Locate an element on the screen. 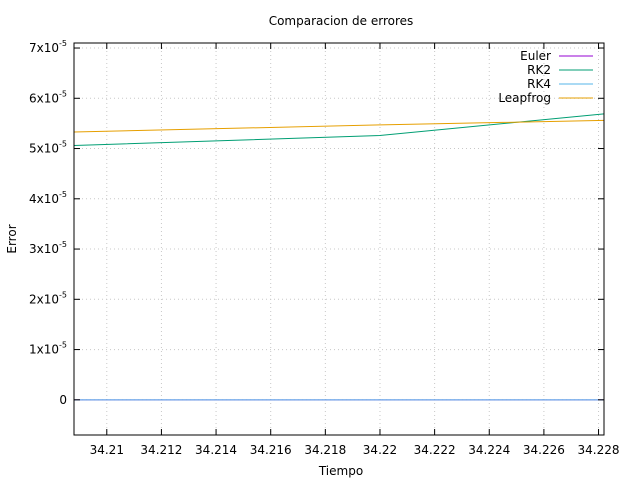 This screenshot has width=627, height=480. y-tick-label: 5x10⁻⁵ is located at coordinates (48, 148).